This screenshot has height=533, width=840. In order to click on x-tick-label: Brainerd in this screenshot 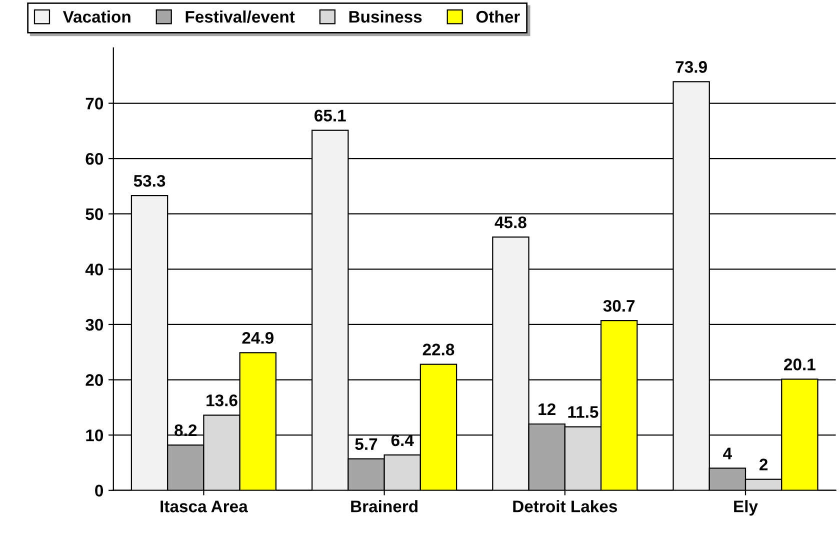, I will do `click(384, 506)`.